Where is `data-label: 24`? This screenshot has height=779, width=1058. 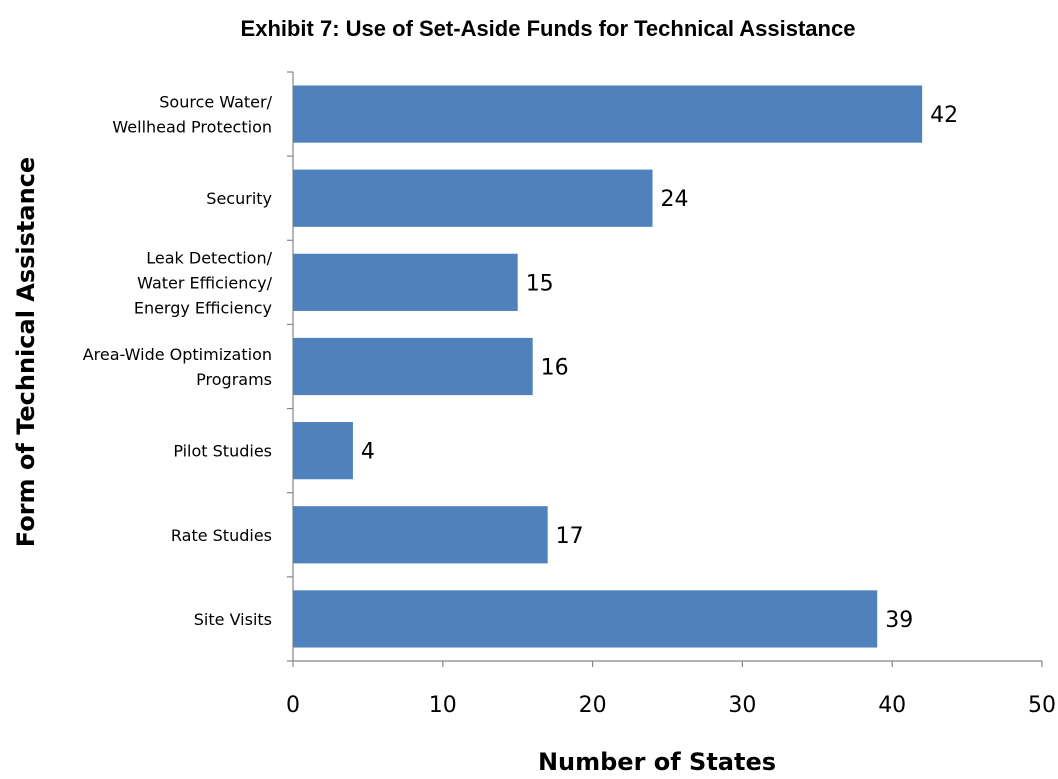 data-label: 24 is located at coordinates (675, 199).